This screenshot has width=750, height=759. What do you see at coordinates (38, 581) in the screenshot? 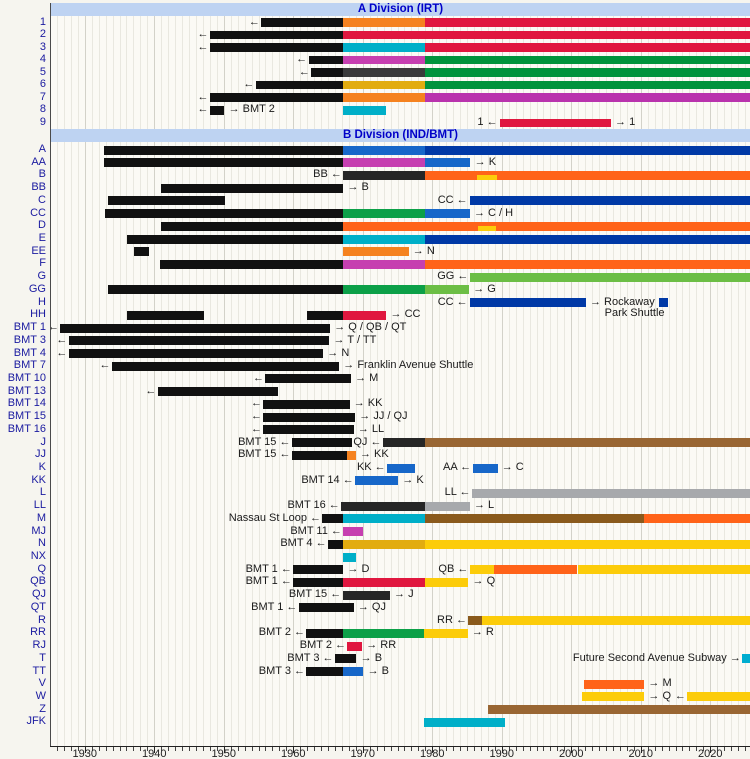
I see `row-label-QB: QB` at bounding box center [38, 581].